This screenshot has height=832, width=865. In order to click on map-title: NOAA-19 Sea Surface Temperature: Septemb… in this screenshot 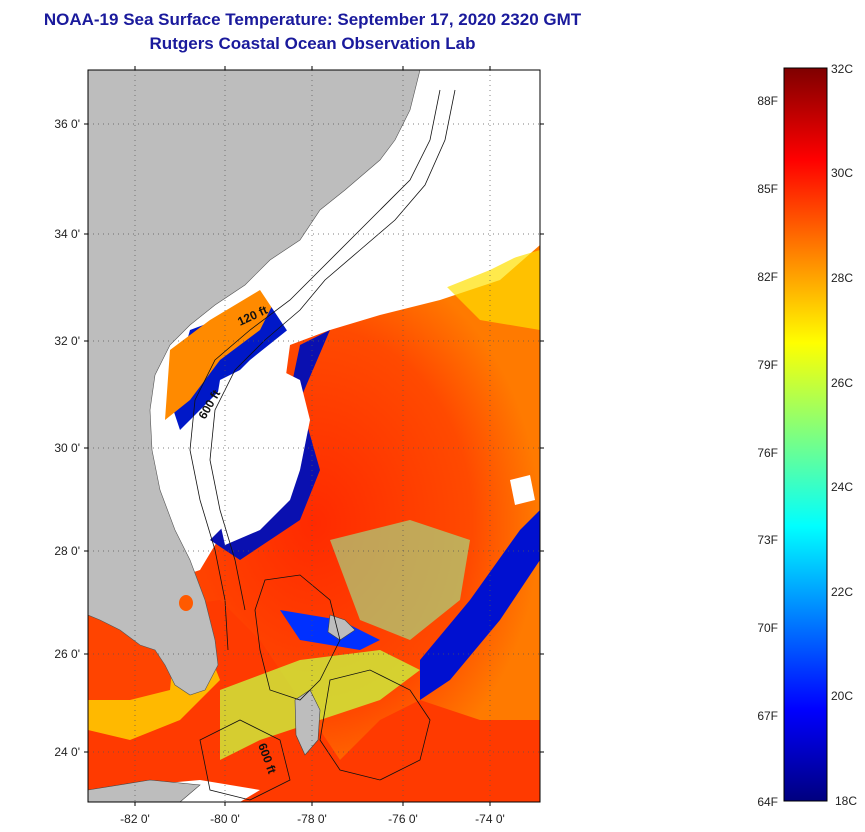, I will do `click(312, 19)`.